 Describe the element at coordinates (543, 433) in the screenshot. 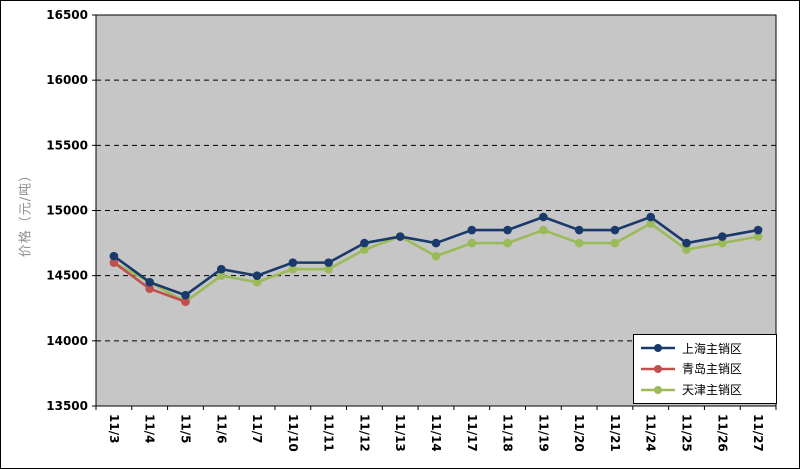

I see `x-tick-label: 11/19` at that location.